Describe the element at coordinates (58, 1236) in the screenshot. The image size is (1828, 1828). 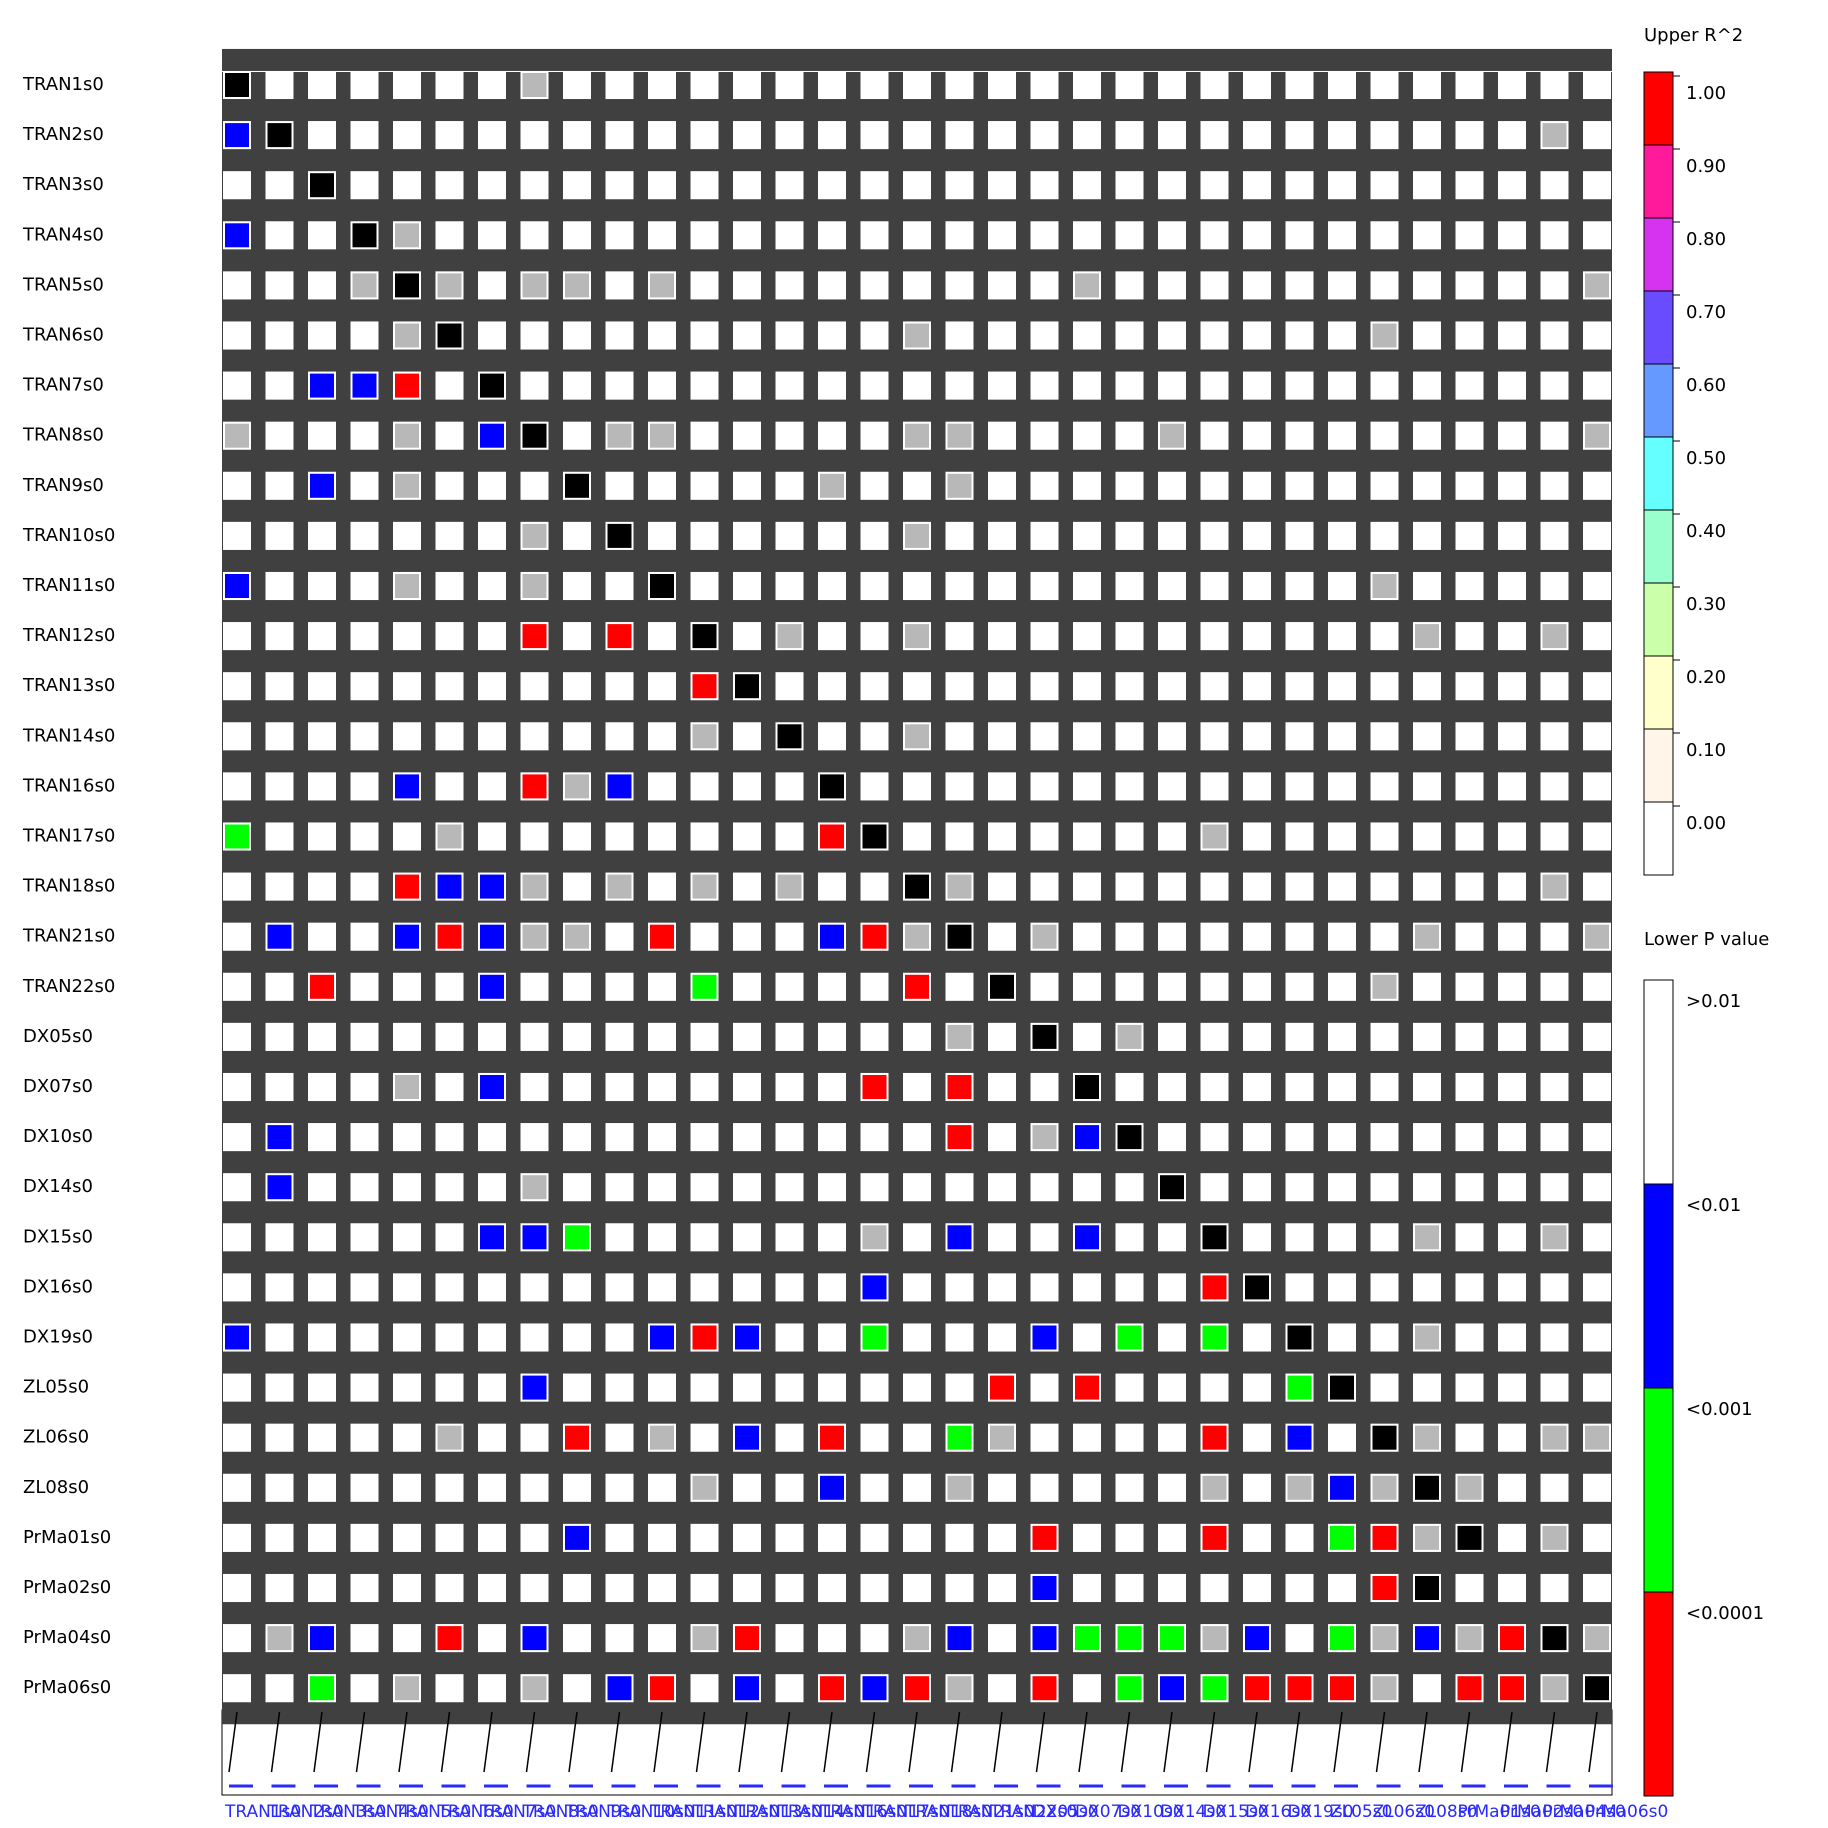
I see `row-label: DX15s0` at that location.